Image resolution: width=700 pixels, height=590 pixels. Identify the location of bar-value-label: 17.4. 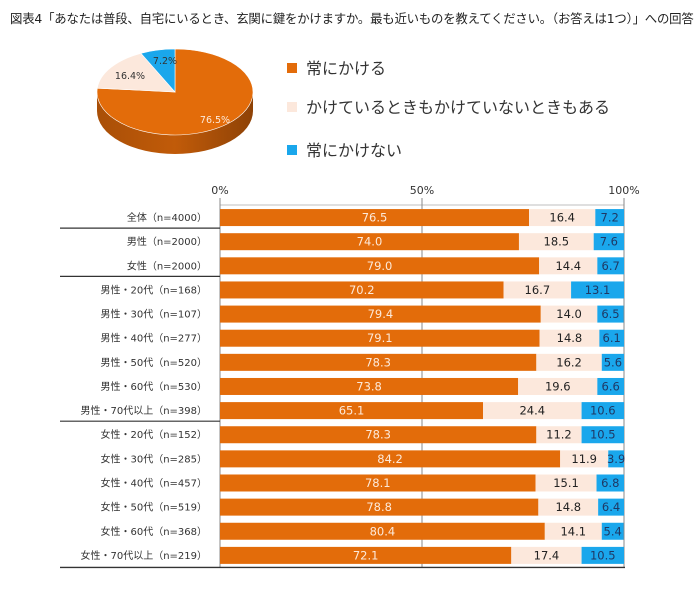
(547, 555).